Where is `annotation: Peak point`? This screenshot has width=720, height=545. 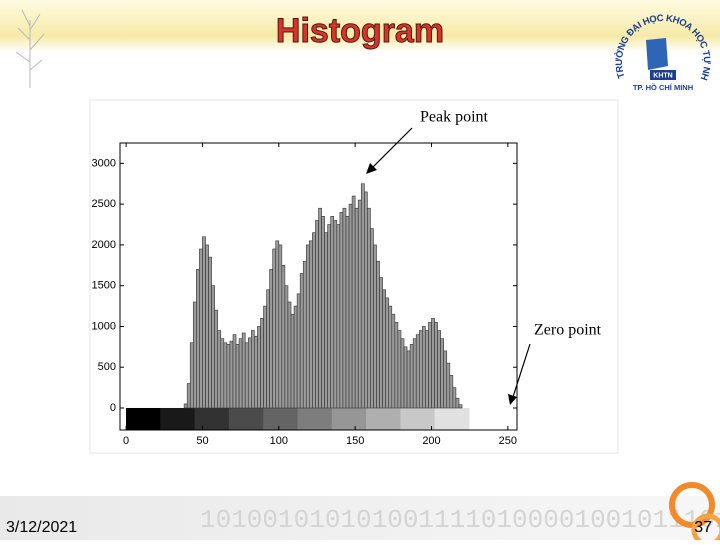
annotation: Peak point is located at coordinates (454, 117).